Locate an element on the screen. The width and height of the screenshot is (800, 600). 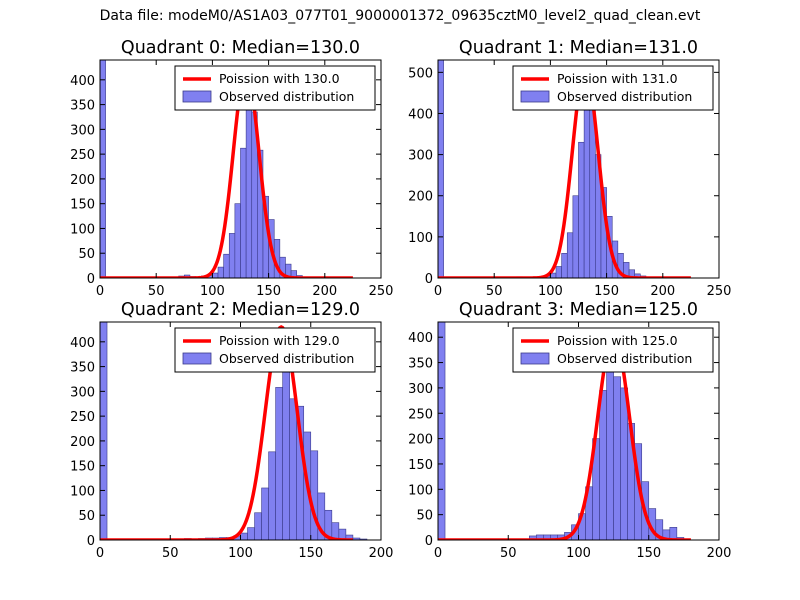
legend-label-poisson: Poission with 129.0 is located at coordinates (279, 340).